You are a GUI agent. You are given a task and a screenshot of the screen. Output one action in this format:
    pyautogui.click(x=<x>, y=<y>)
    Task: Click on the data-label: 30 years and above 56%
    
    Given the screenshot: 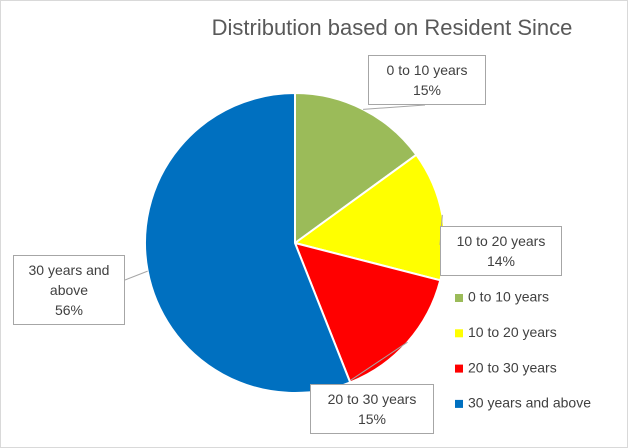 What is the action you would take?
    pyautogui.click(x=69, y=290)
    